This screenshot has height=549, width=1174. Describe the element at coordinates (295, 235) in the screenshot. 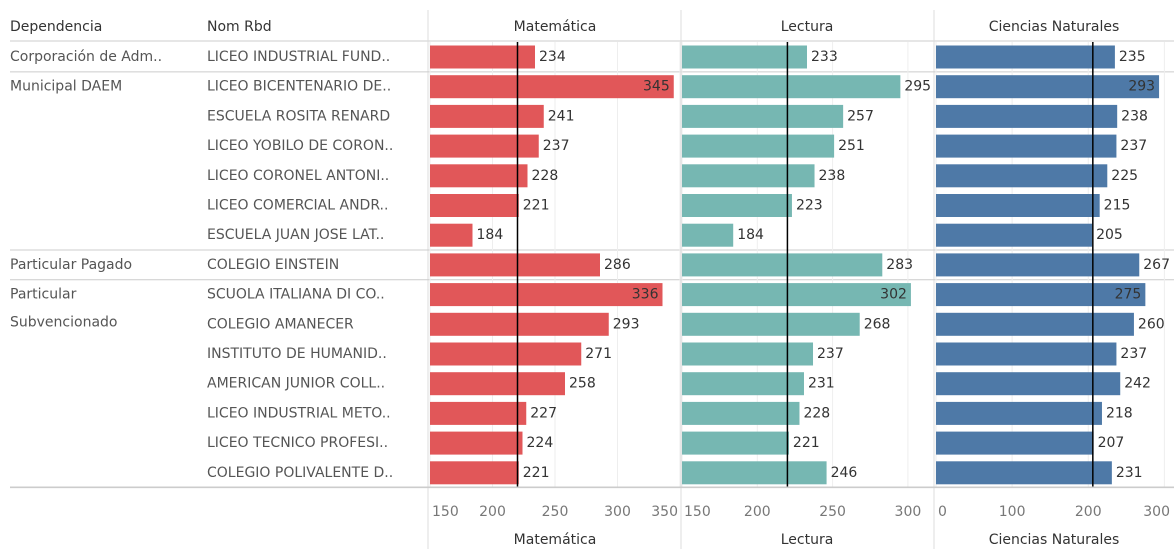

I see `row-label: ESCUELA JUAN JOSE LAT..` at that location.